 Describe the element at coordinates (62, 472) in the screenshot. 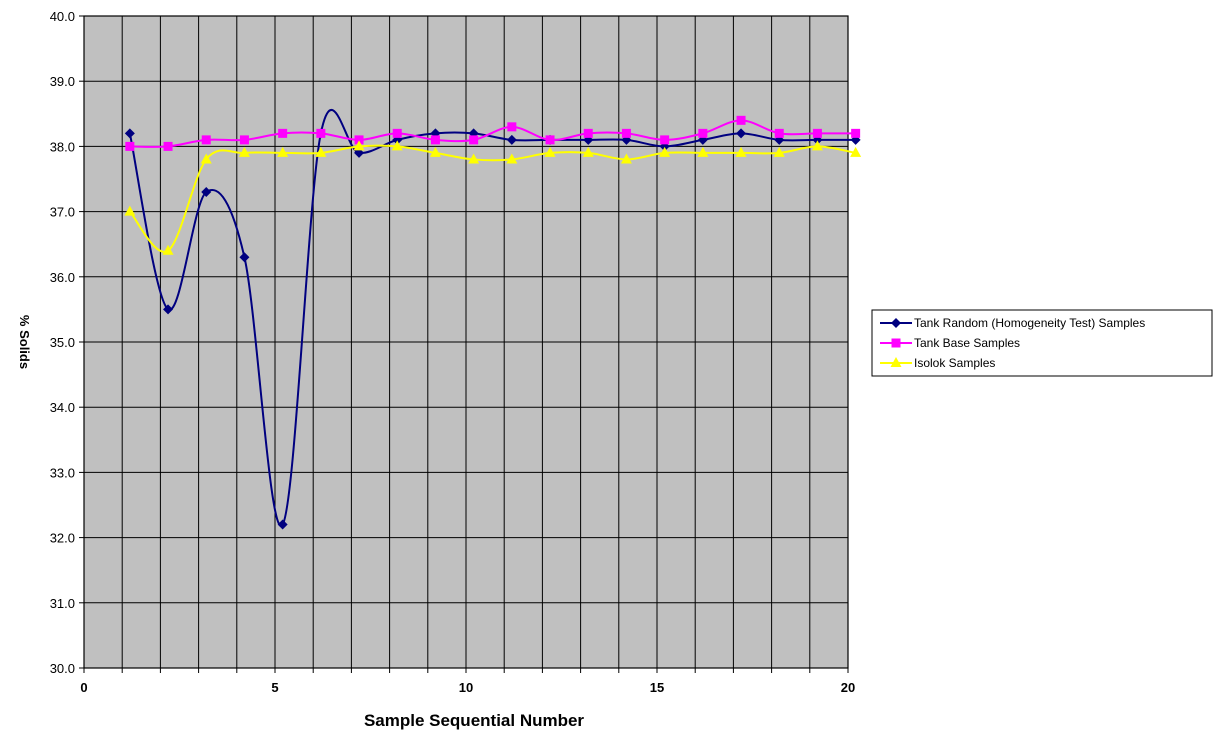

I see `y-tick-label: 33.0` at that location.